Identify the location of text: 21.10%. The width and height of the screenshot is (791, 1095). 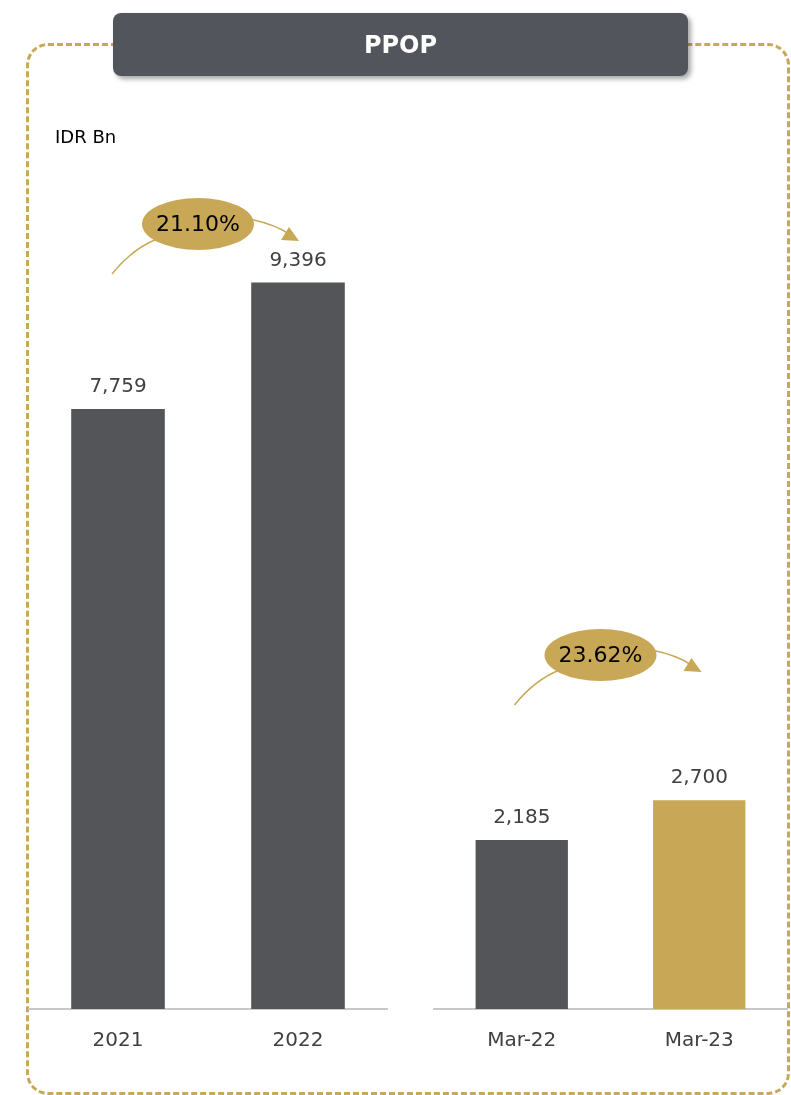
(198, 223).